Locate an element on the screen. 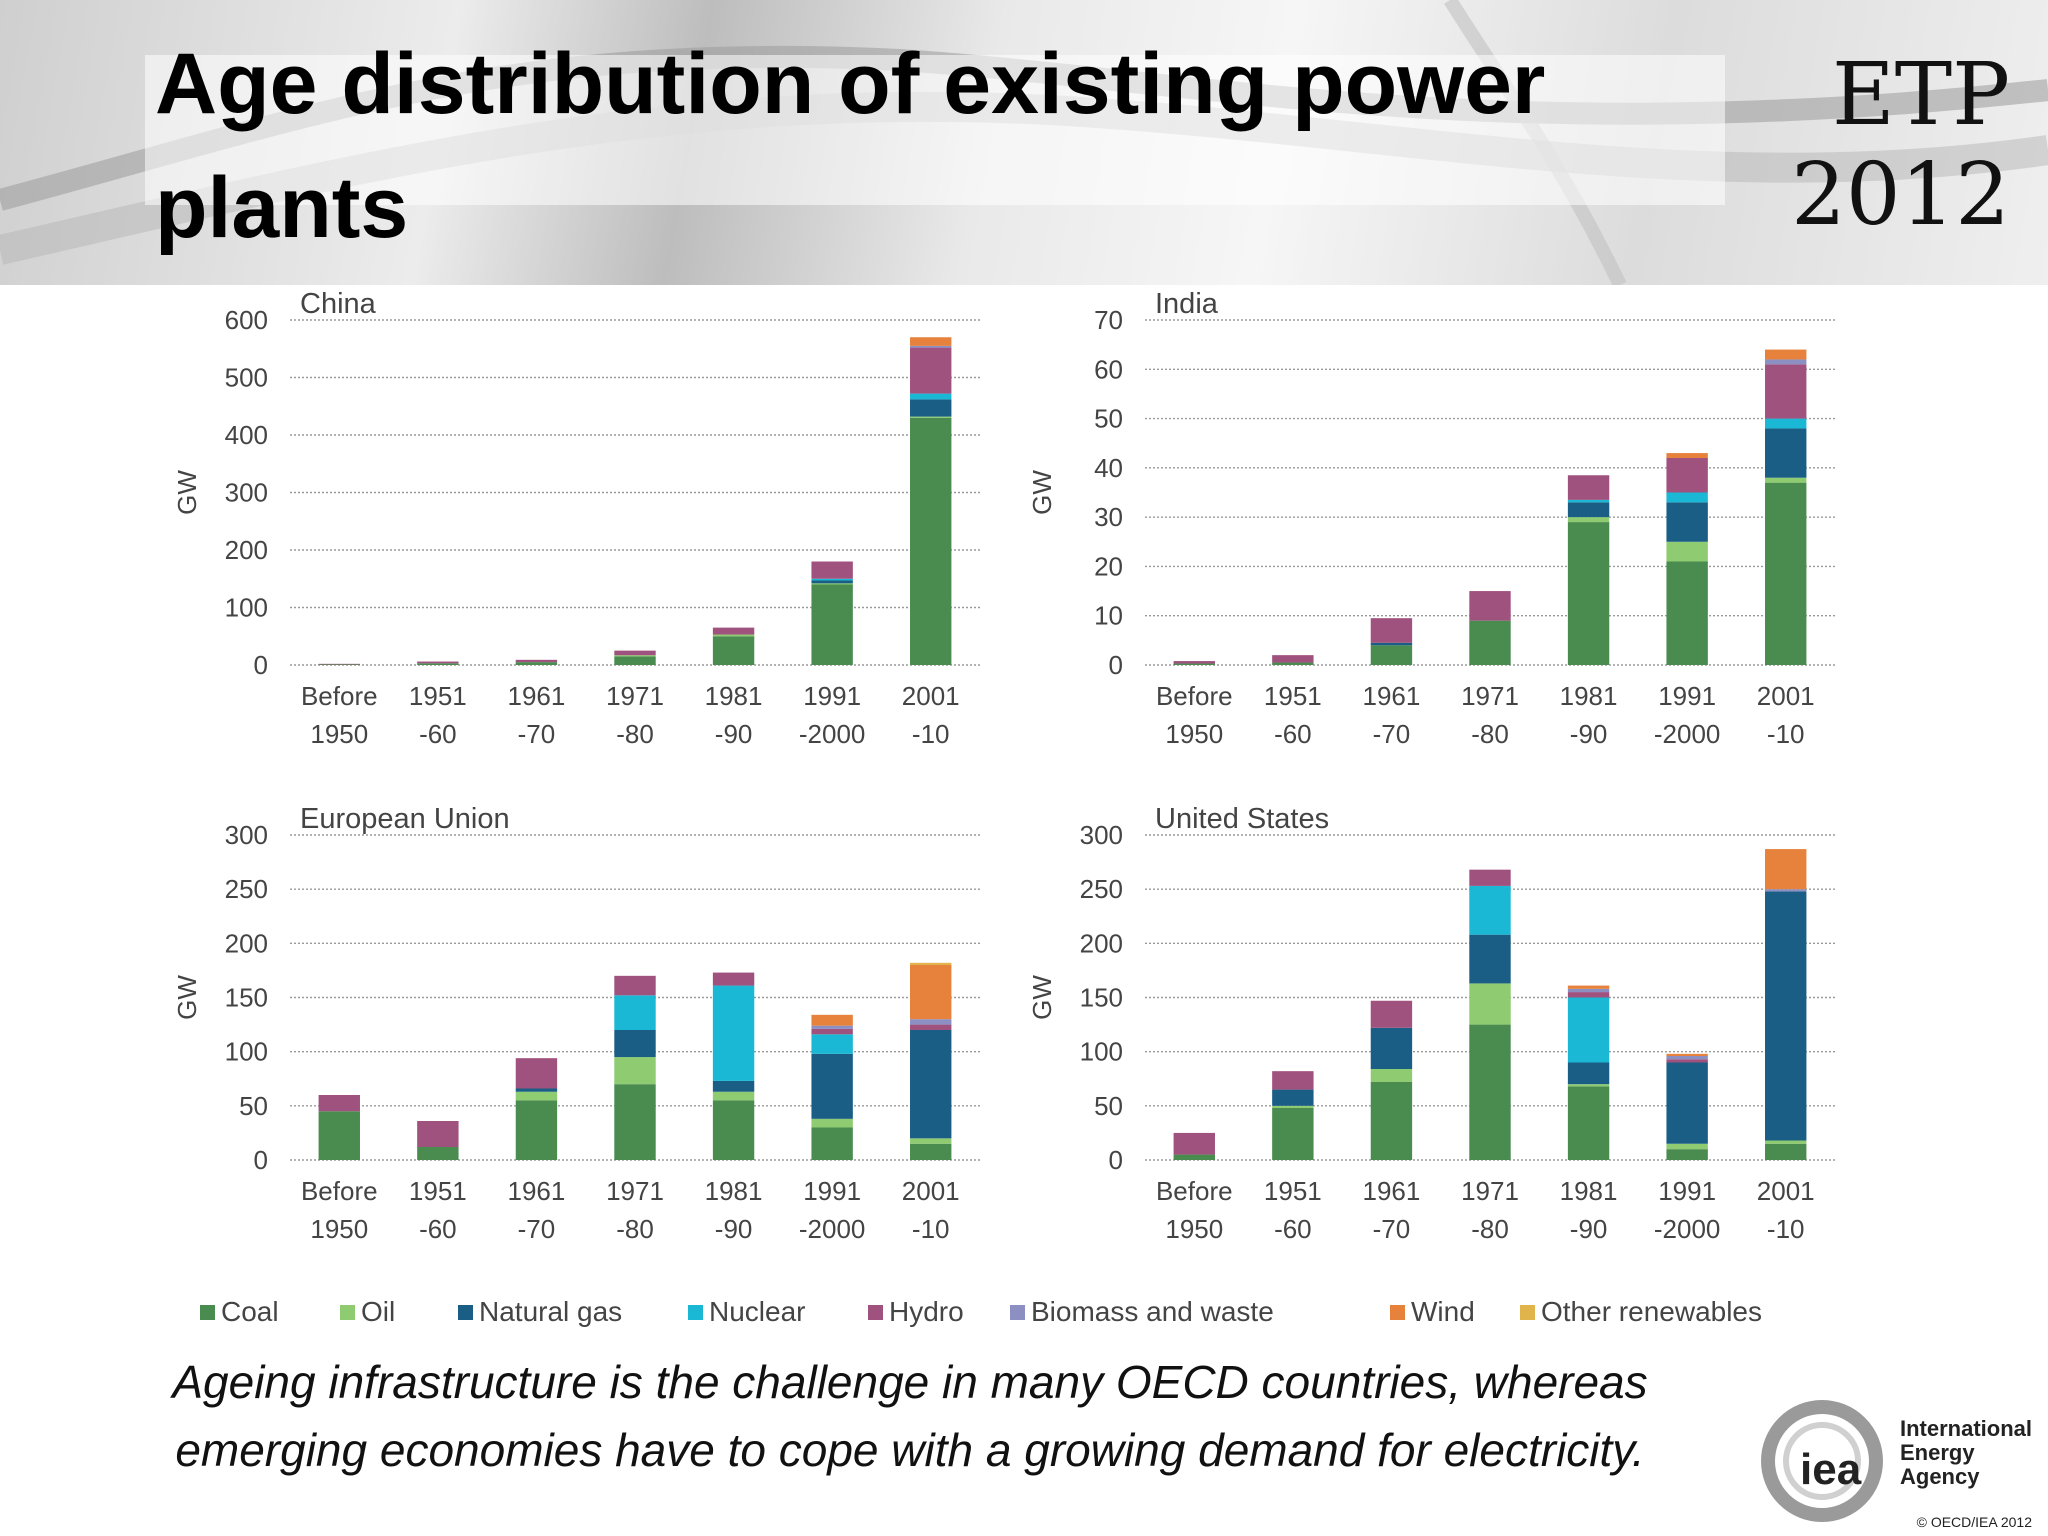 This screenshot has height=1536, width=2048. copyright-notice: © OECD/IEA 2012 is located at coordinates (1974, 1522).